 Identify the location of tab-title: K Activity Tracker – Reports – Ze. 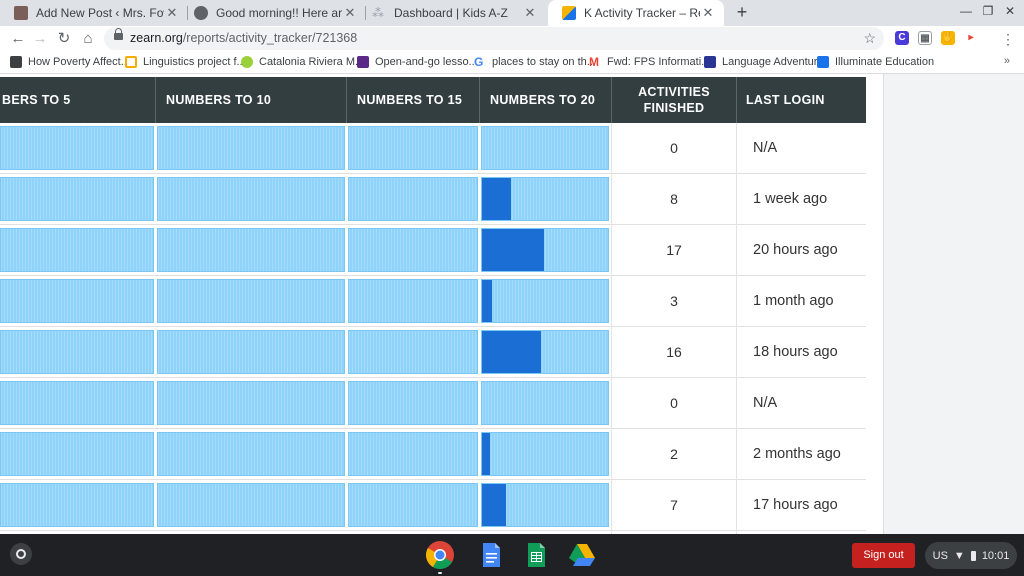
(642, 13).